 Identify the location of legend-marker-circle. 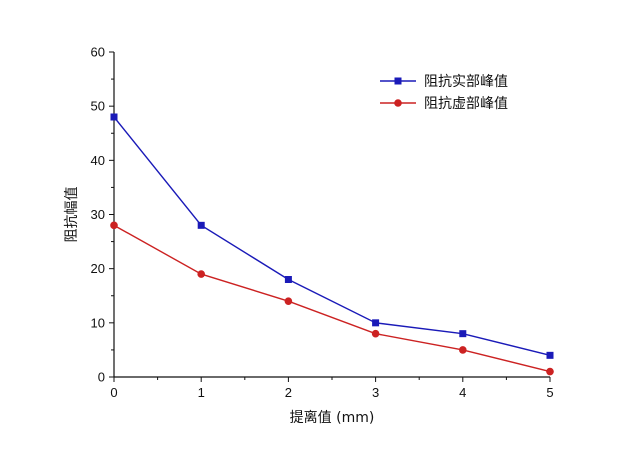
(398, 103).